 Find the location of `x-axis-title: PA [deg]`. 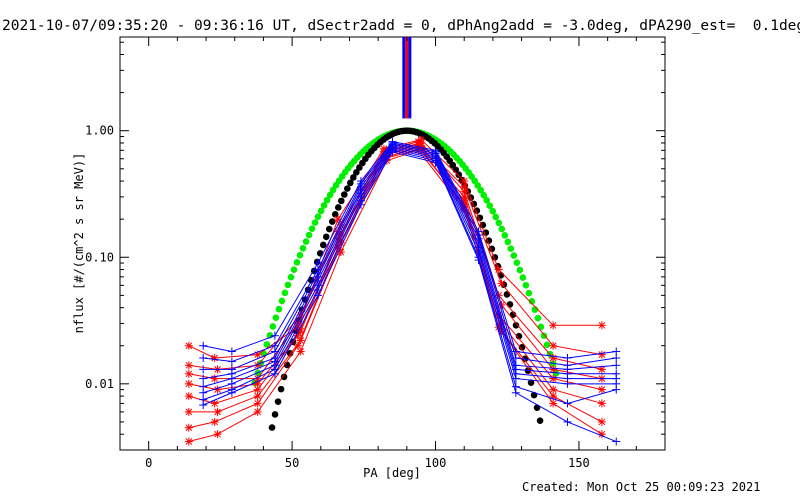

x-axis-title: PA [deg] is located at coordinates (392, 473).